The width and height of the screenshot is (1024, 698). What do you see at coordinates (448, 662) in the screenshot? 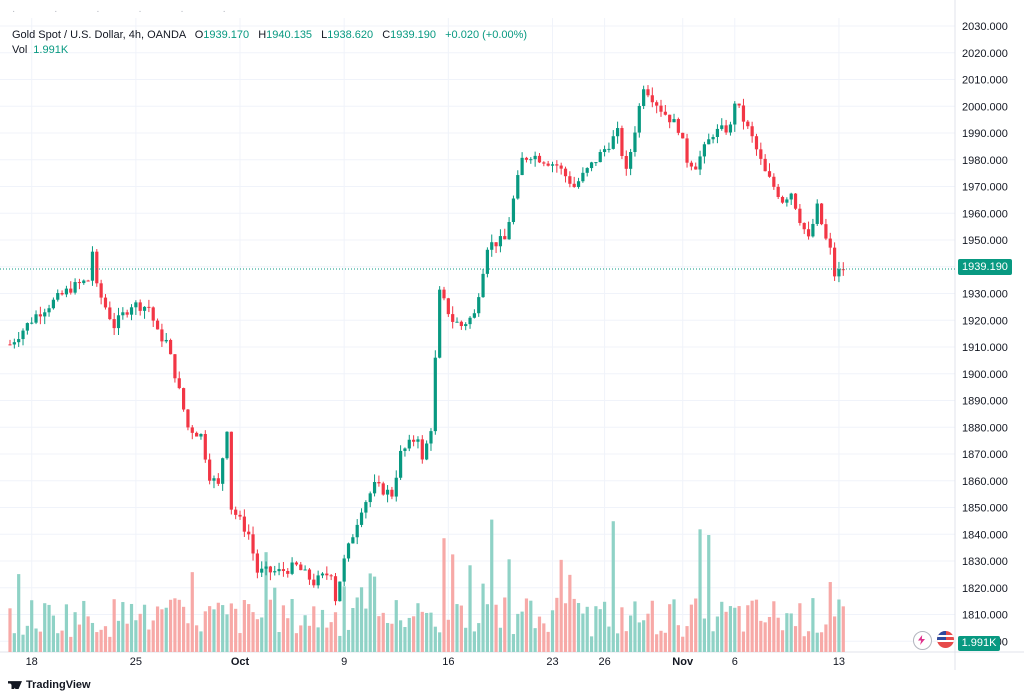
I see `x-tick-label: 16` at bounding box center [448, 662].